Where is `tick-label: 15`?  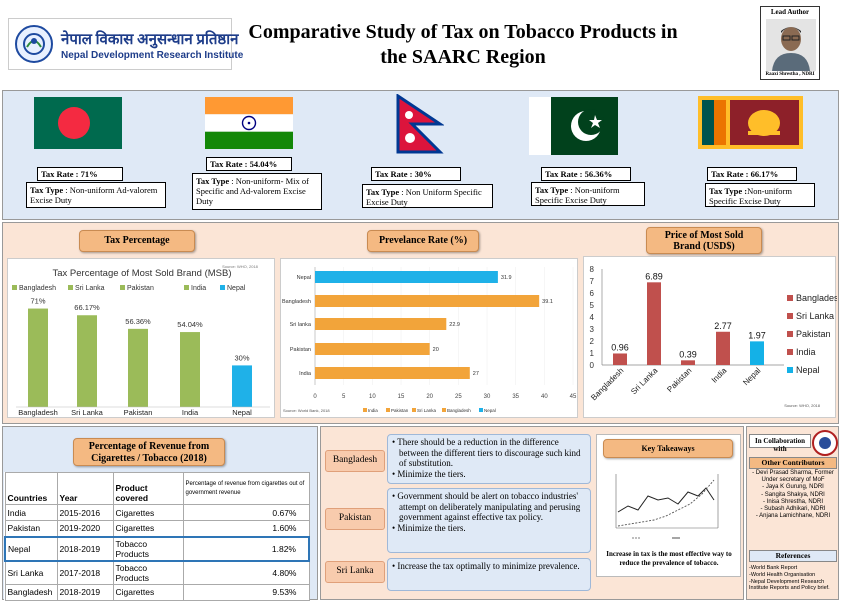
tick-label: 15 is located at coordinates (401, 397).